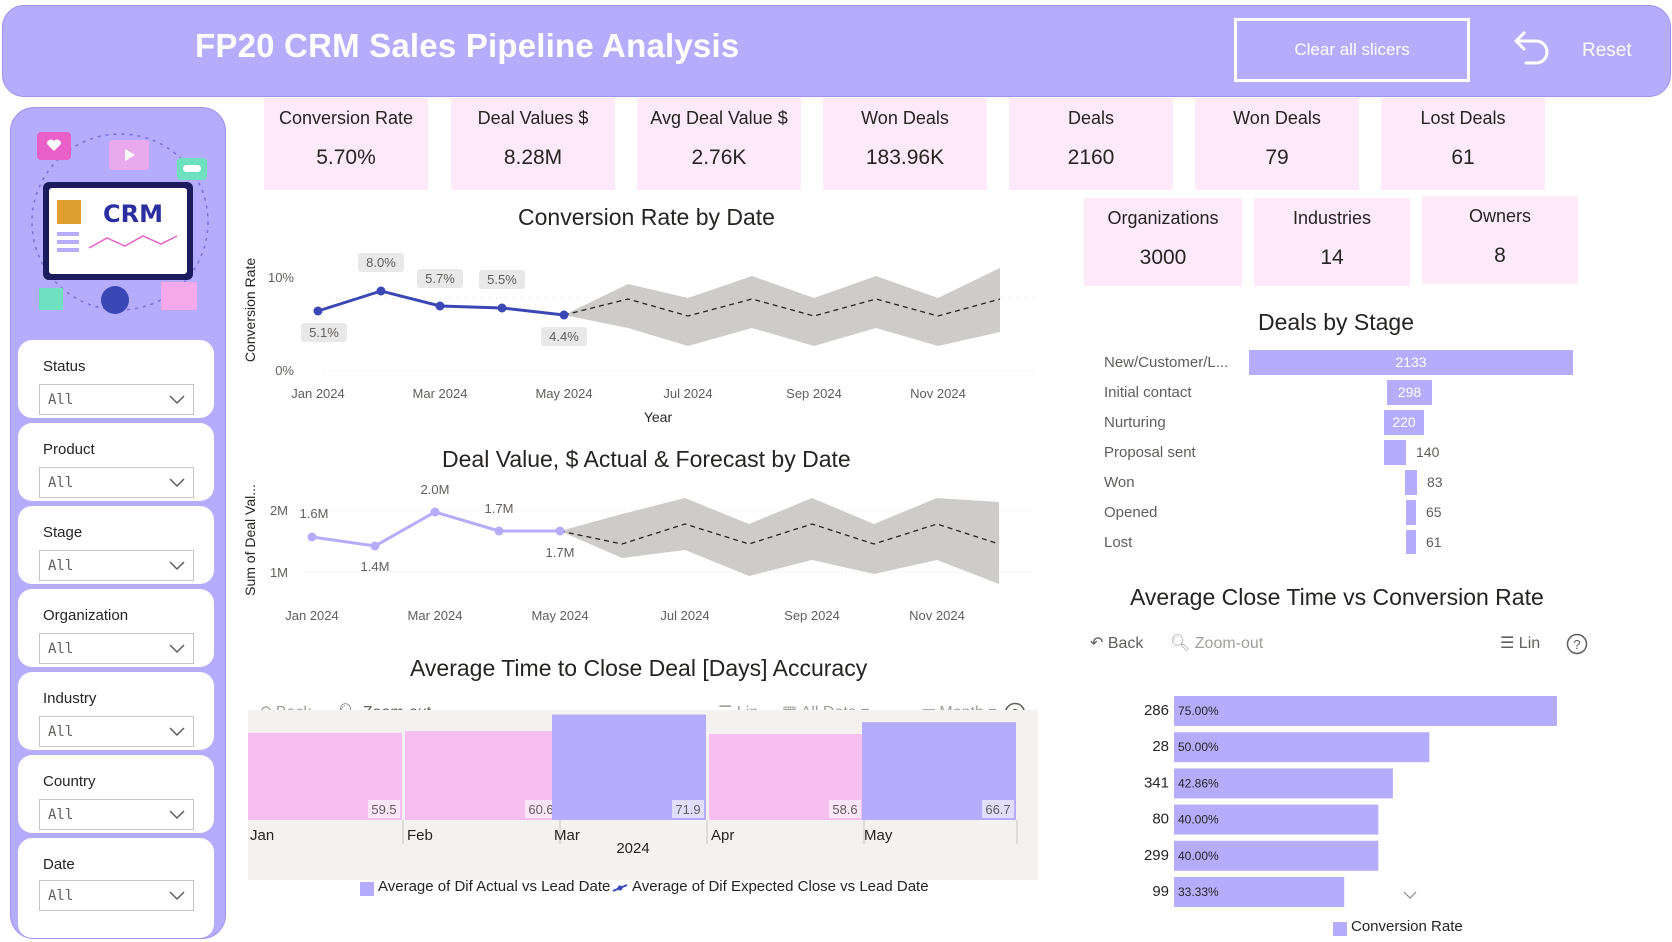 The height and width of the screenshot is (942, 1672). Describe the element at coordinates (64, 366) in the screenshot. I see `slicer-label: Status` at that location.